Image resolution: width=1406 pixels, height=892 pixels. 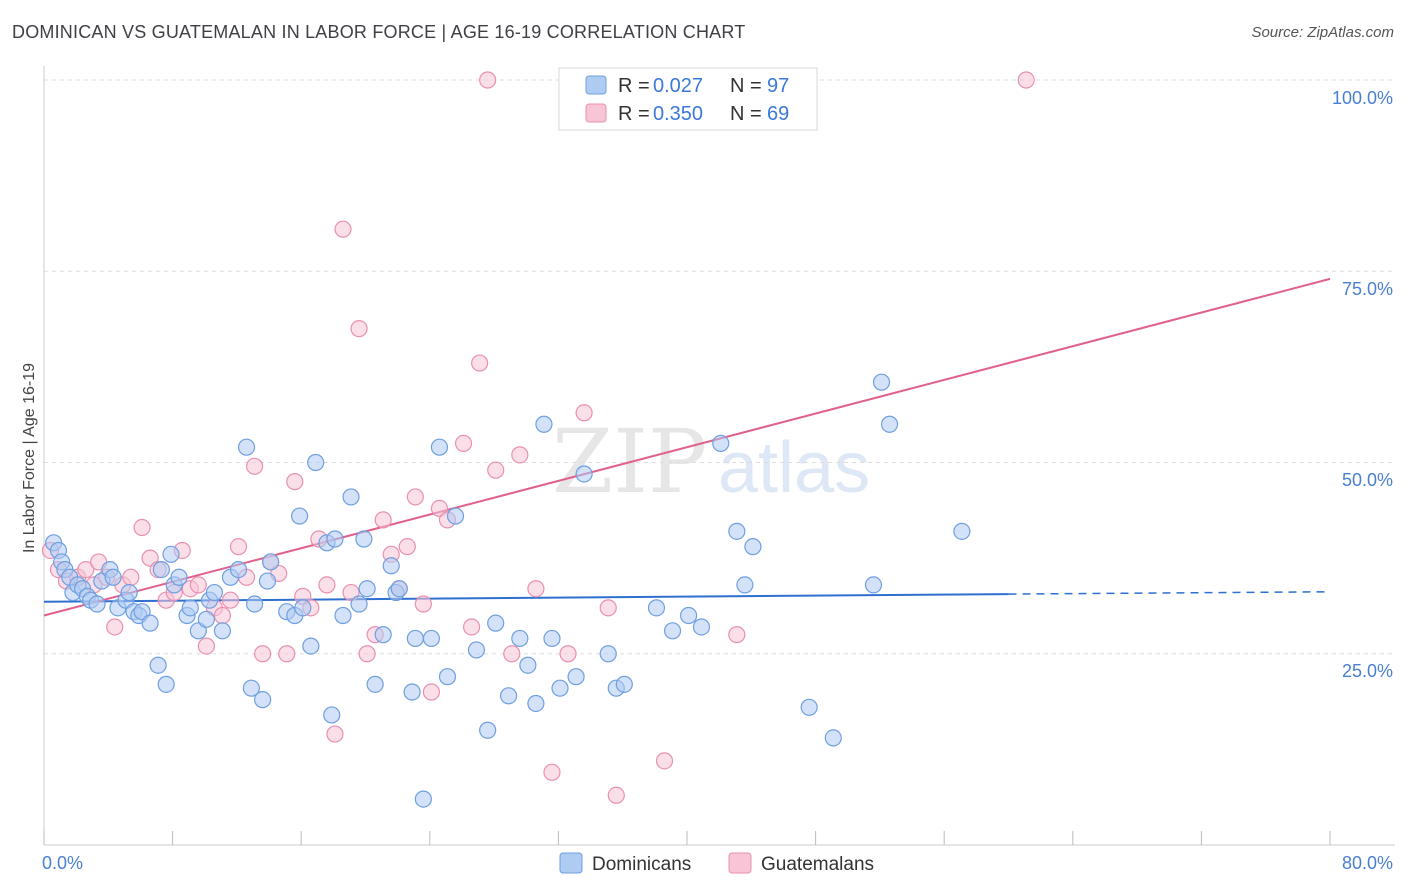 What do you see at coordinates (1322, 32) in the screenshot?
I see `source-label: Source: ZipAtlas.com` at bounding box center [1322, 32].